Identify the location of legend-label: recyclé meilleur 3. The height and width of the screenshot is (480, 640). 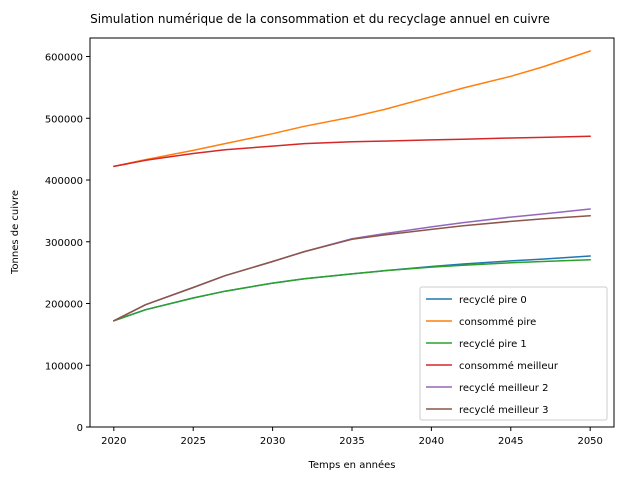
(503, 410).